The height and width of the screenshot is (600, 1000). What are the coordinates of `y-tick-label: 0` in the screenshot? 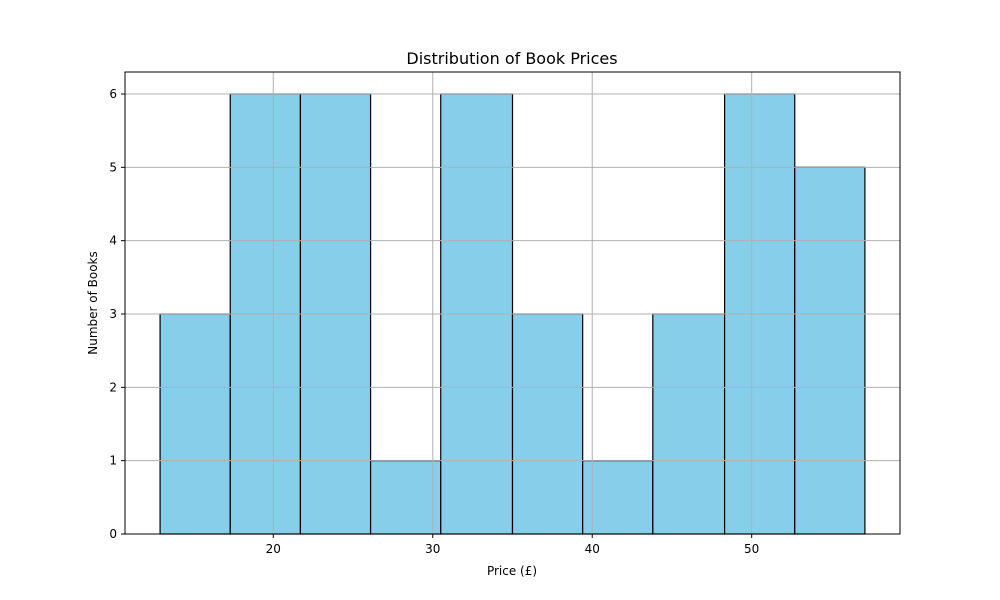 It's located at (113, 534).